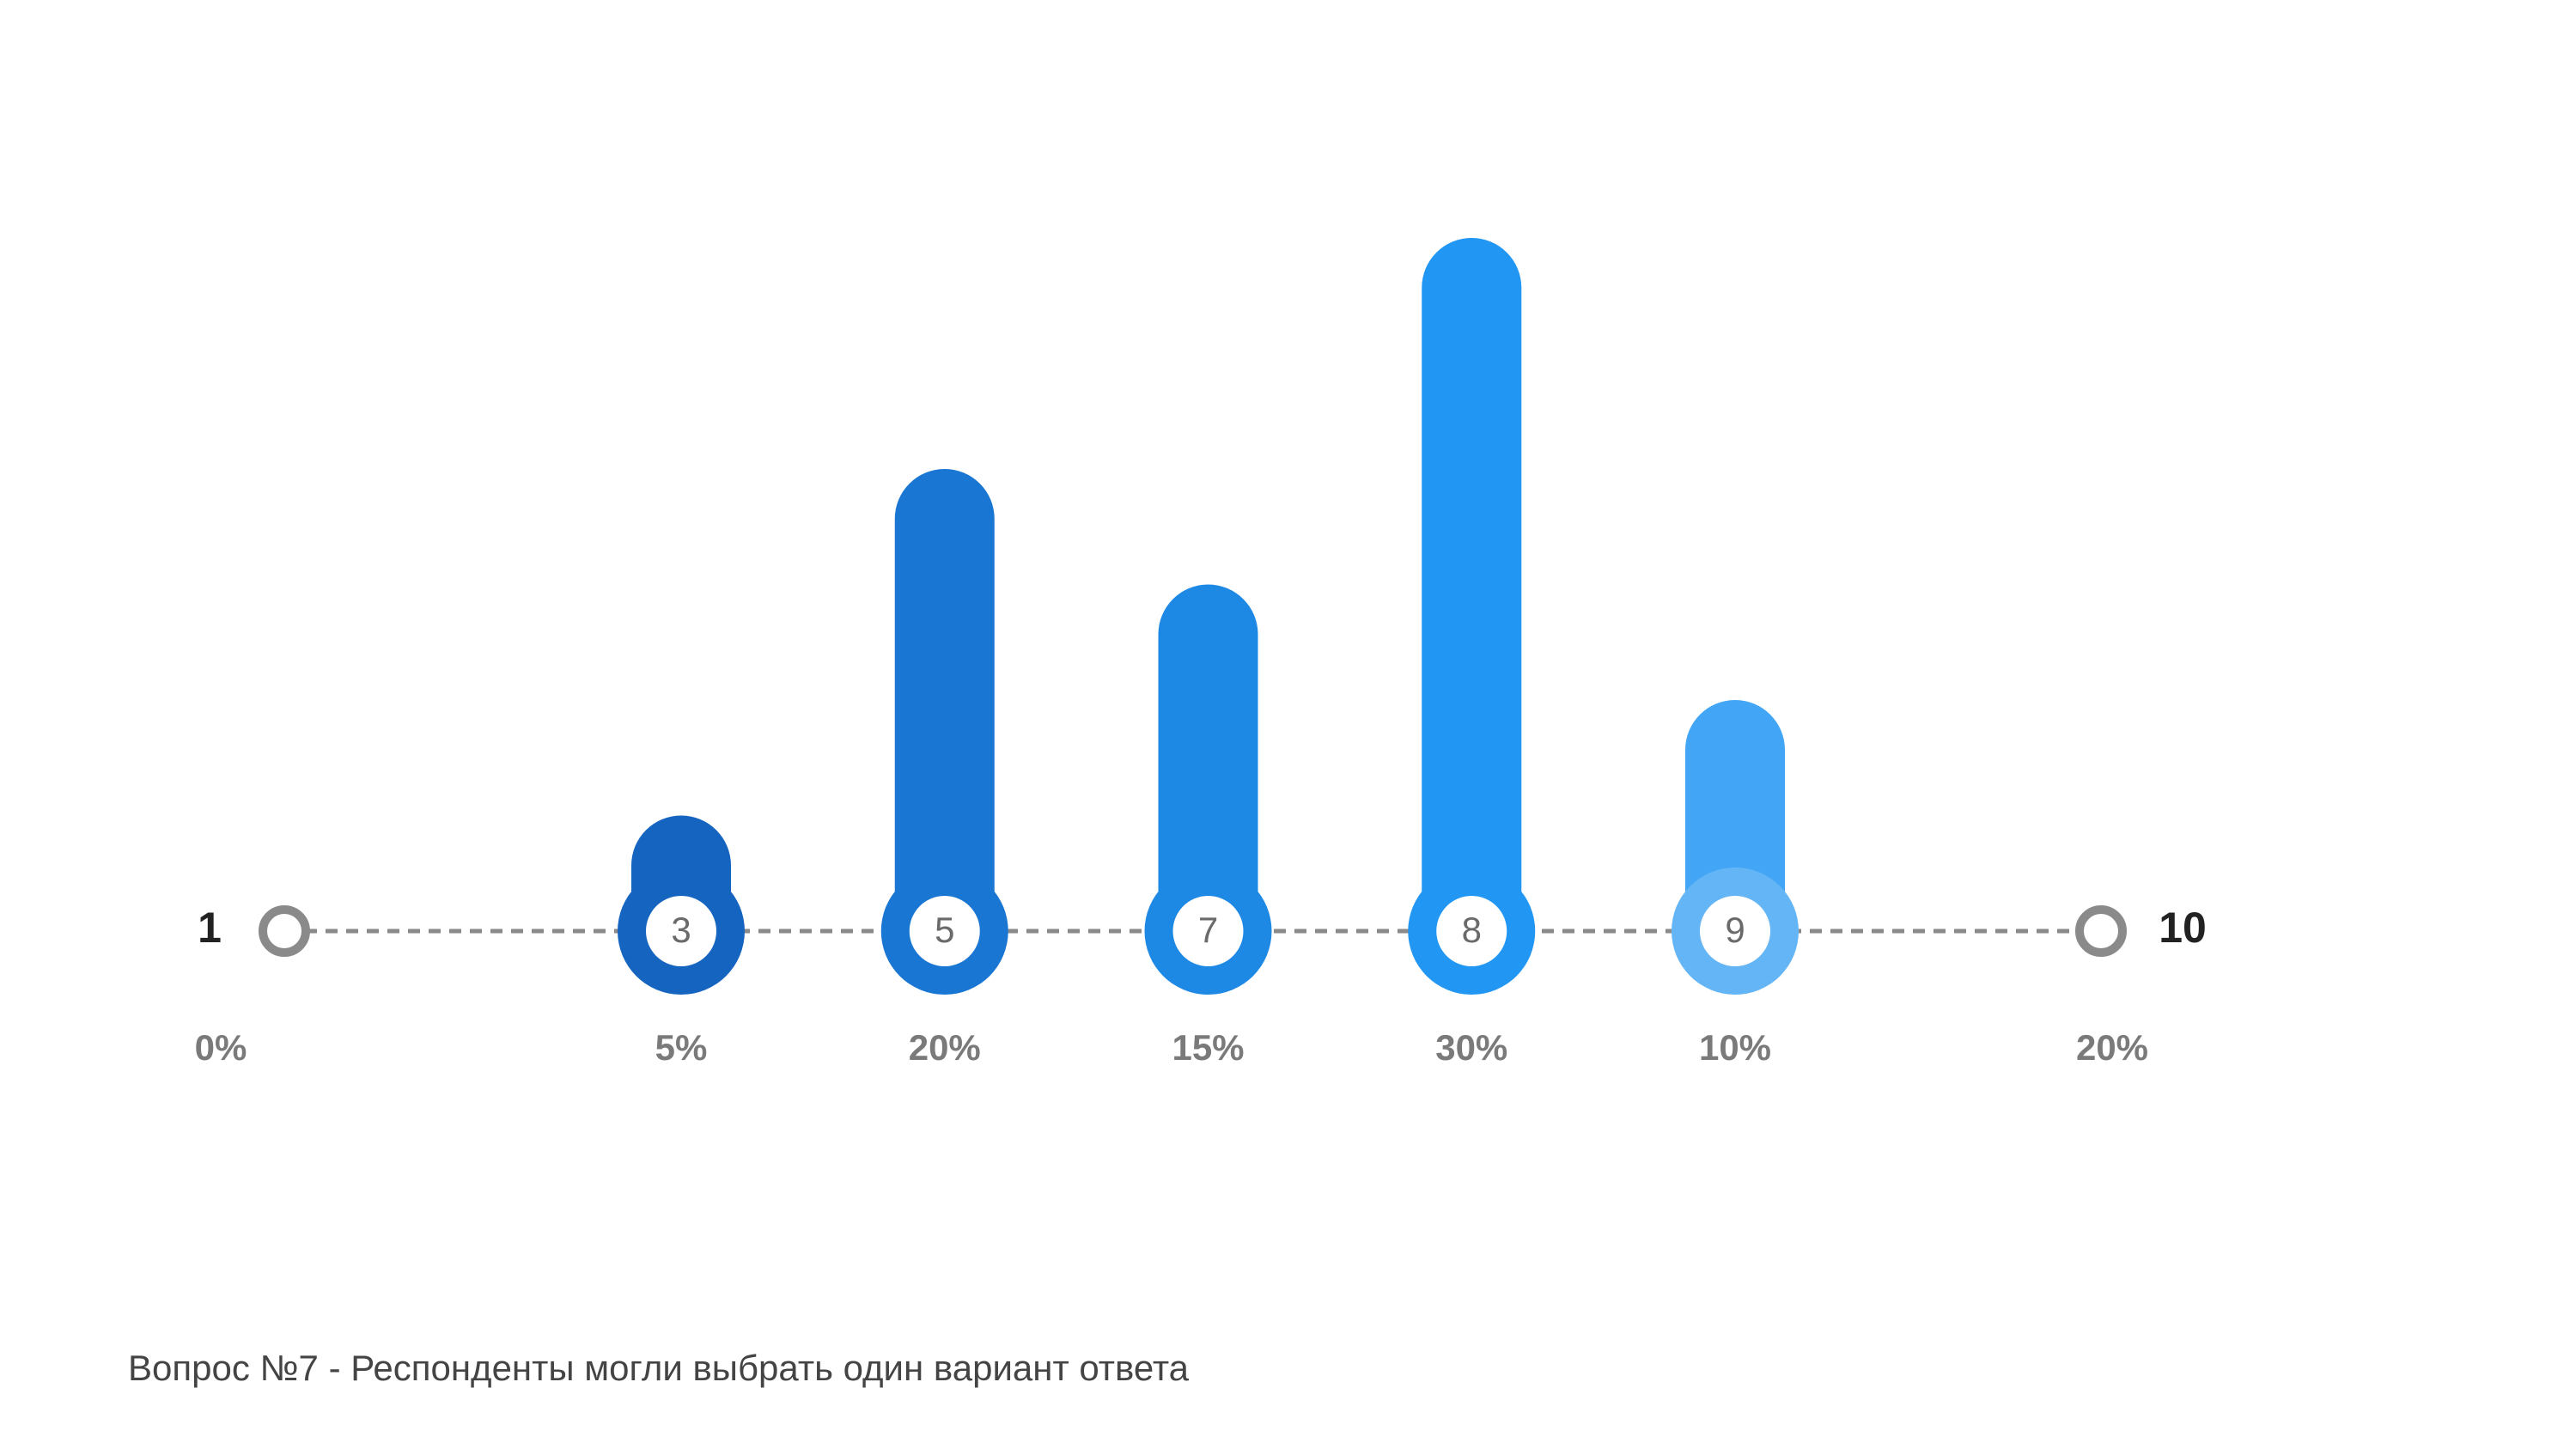 Image resolution: width=2576 pixels, height=1449 pixels. Describe the element at coordinates (221, 1047) in the screenshot. I see `value-label: 0%` at that location.